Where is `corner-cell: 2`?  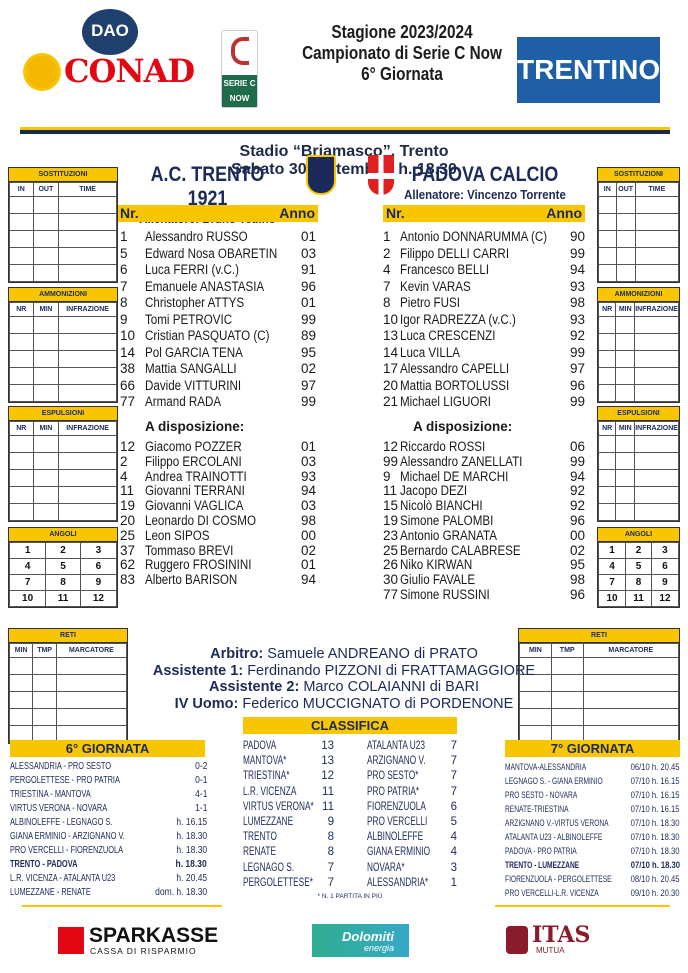 corner-cell: 2 is located at coordinates (63, 550).